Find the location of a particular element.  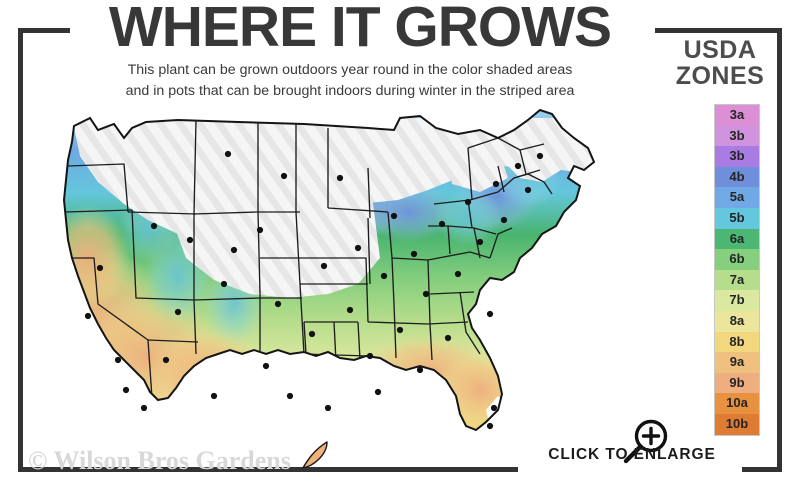

click-to-enlarge-label: CLICK TO ENLARGE is located at coordinates (632, 454).